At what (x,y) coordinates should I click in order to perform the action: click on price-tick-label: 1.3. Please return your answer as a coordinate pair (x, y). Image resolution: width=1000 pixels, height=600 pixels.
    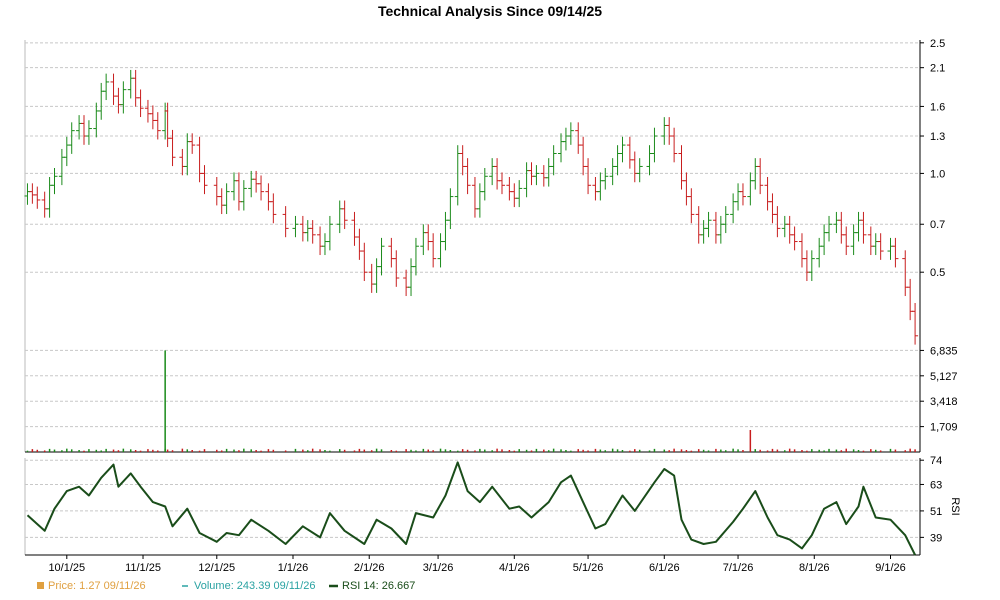
    Looking at the image, I should click on (937, 137).